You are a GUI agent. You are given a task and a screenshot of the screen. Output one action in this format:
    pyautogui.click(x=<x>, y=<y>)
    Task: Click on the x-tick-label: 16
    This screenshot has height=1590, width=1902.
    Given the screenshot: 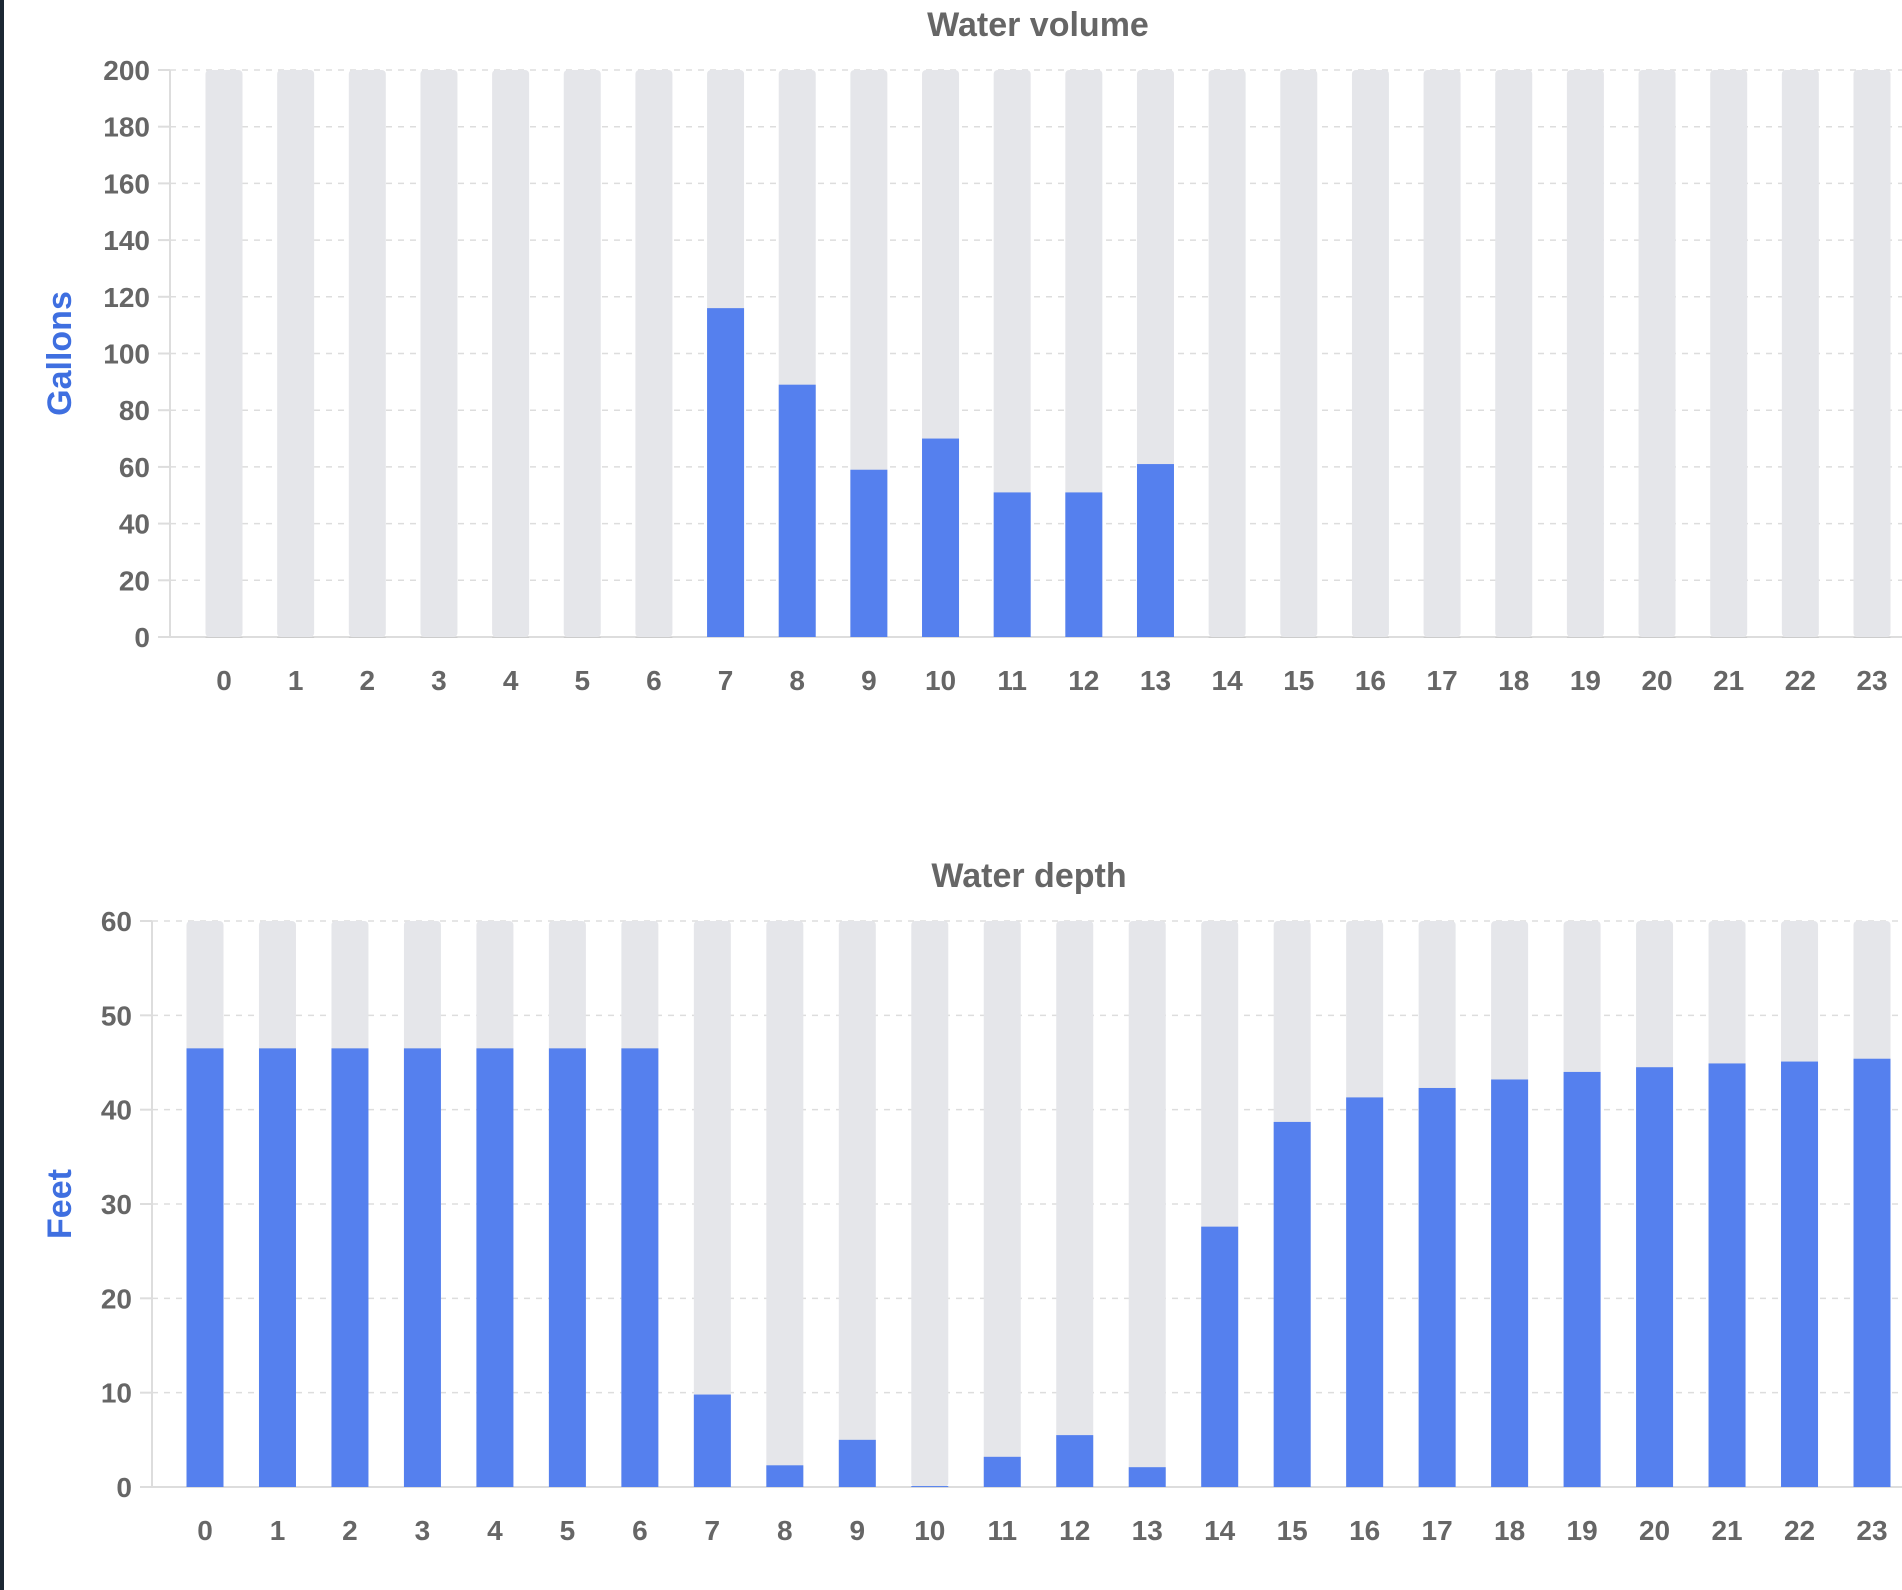 What is the action you would take?
    pyautogui.click(x=1370, y=680)
    